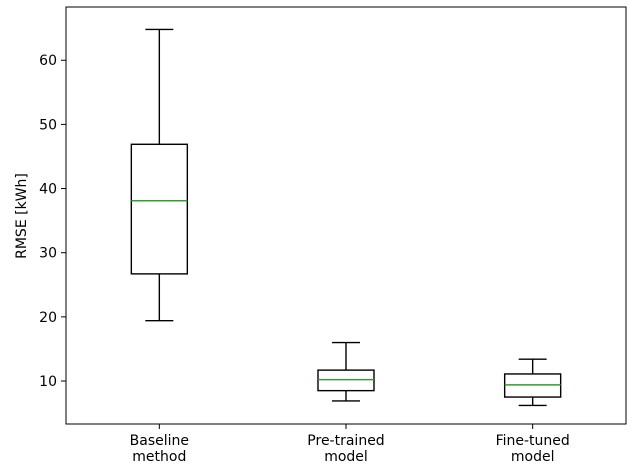 This screenshot has height=472, width=630. What do you see at coordinates (48, 125) in the screenshot?
I see `y-tick-label: 50` at bounding box center [48, 125].